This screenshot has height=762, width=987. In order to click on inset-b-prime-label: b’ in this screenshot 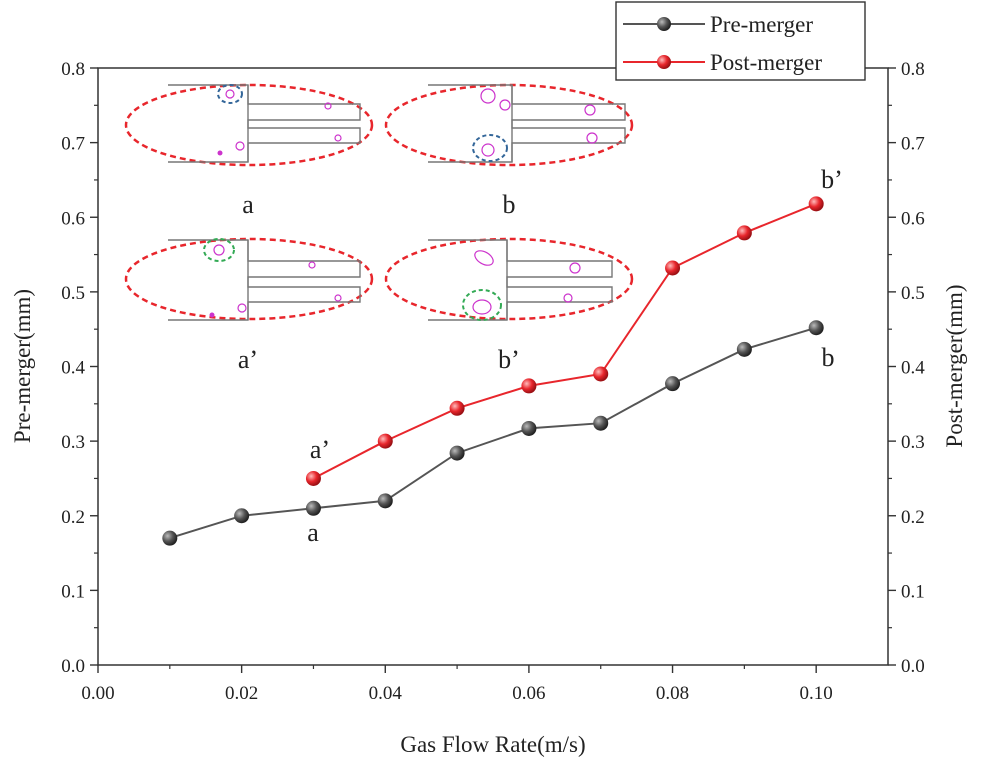, I will do `click(509, 359)`.